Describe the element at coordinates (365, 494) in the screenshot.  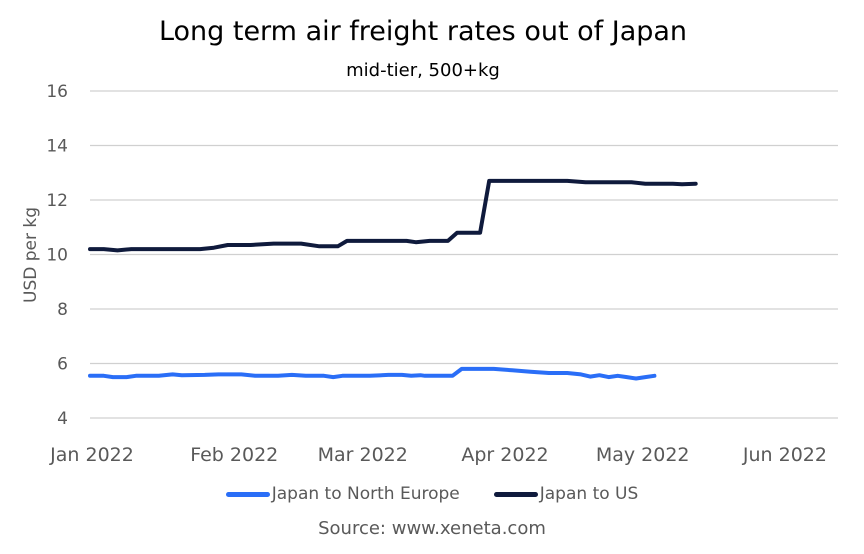
I see `legend-label: Japan to North Europe` at that location.